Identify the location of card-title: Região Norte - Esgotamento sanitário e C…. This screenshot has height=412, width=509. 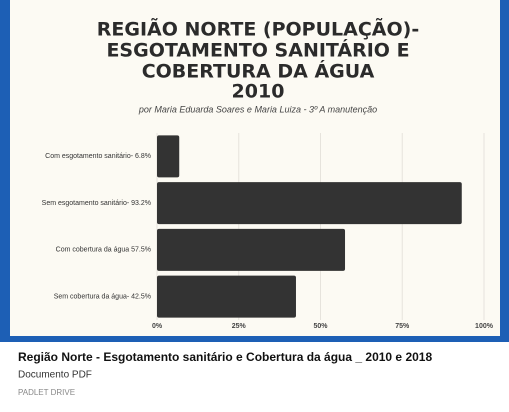
(225, 357).